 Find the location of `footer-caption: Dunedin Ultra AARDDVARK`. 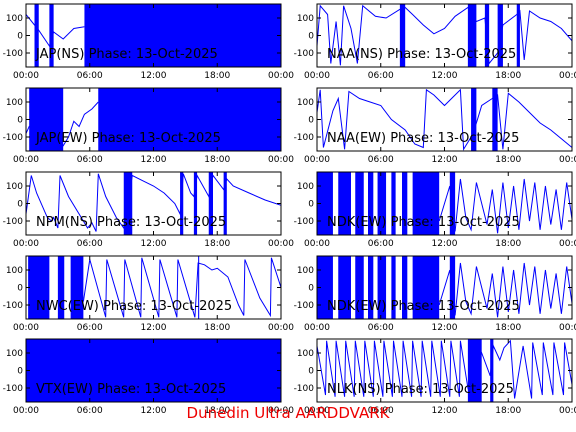

footer-caption: Dunedin Ultra AARDDVARK is located at coordinates (288, 413).